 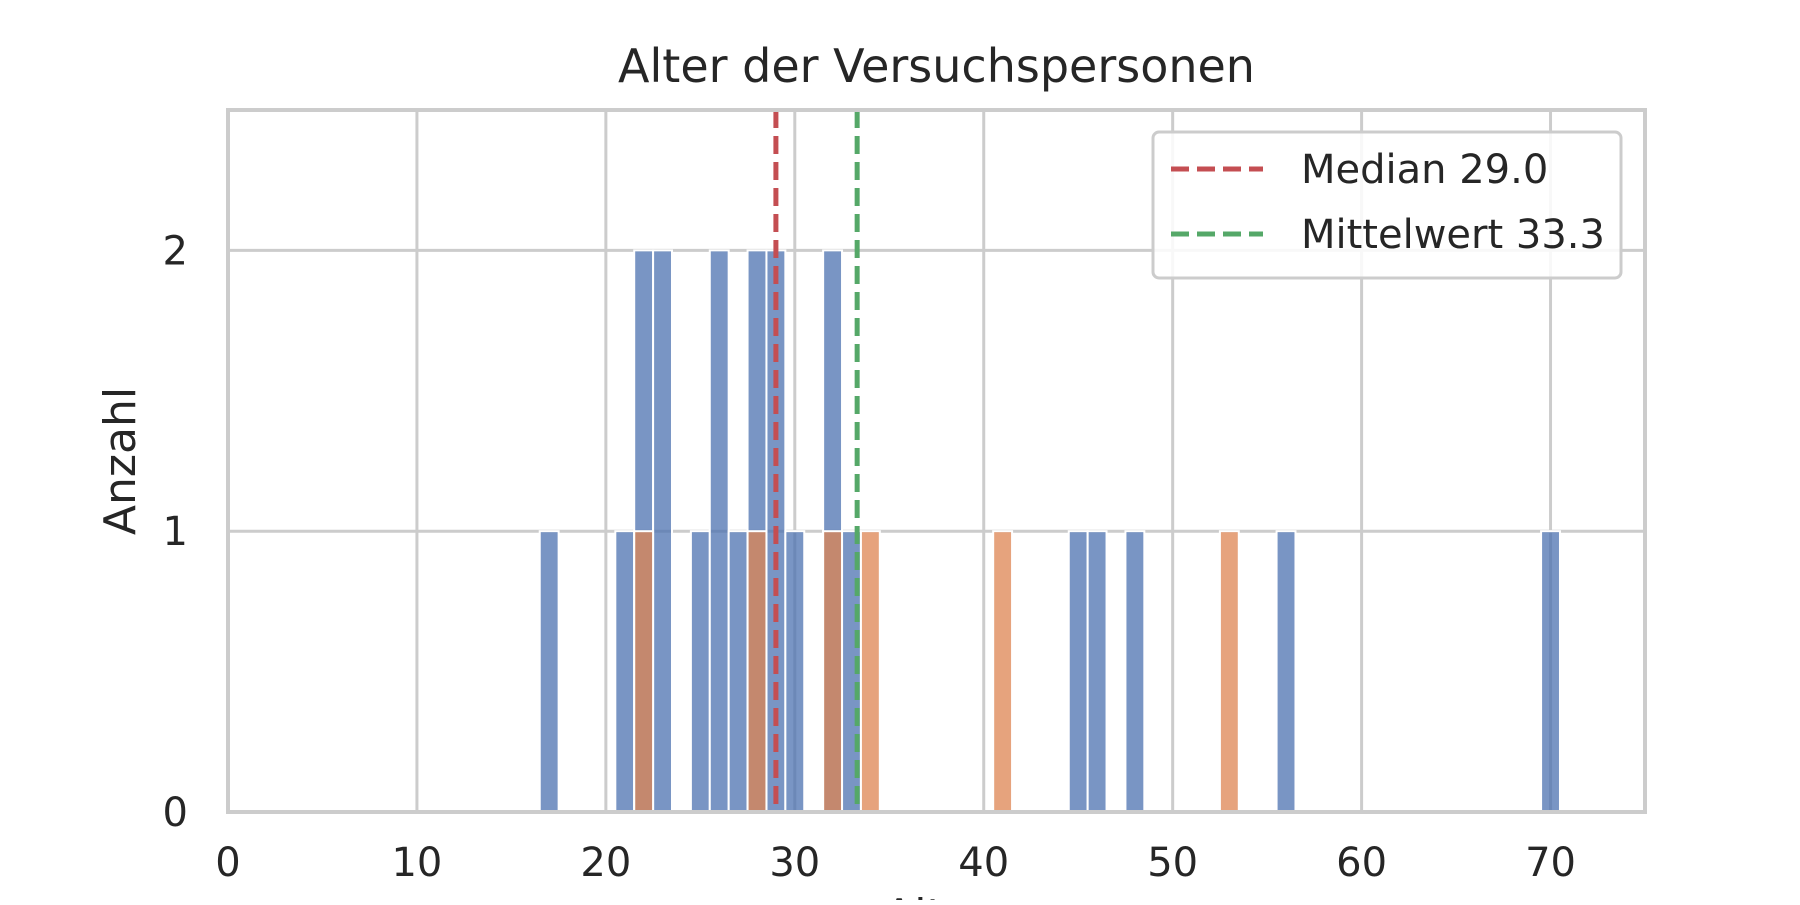 What do you see at coordinates (937, 895) in the screenshot?
I see `x-axis-label: Alter` at bounding box center [937, 895].